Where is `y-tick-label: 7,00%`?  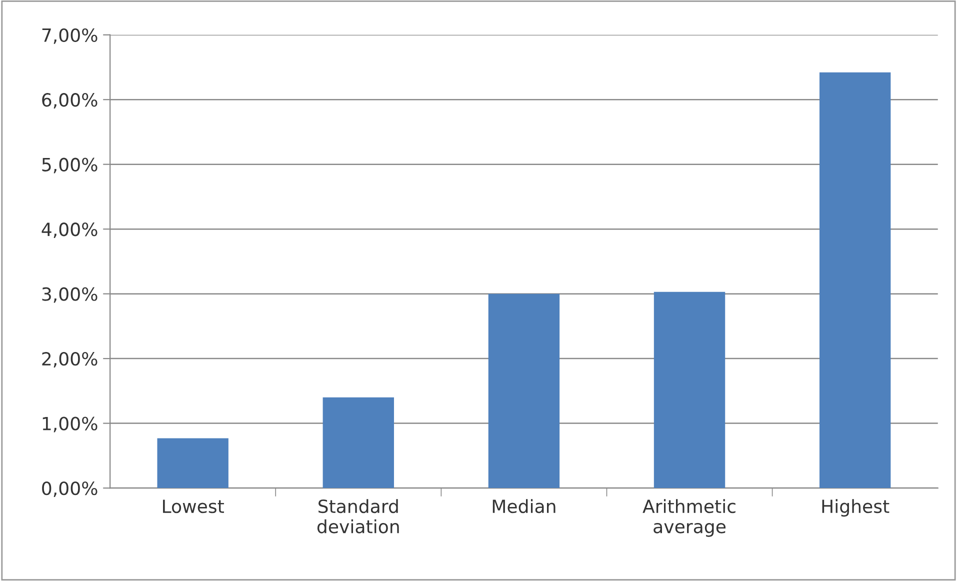 y-tick-label: 7,00% is located at coordinates (70, 36).